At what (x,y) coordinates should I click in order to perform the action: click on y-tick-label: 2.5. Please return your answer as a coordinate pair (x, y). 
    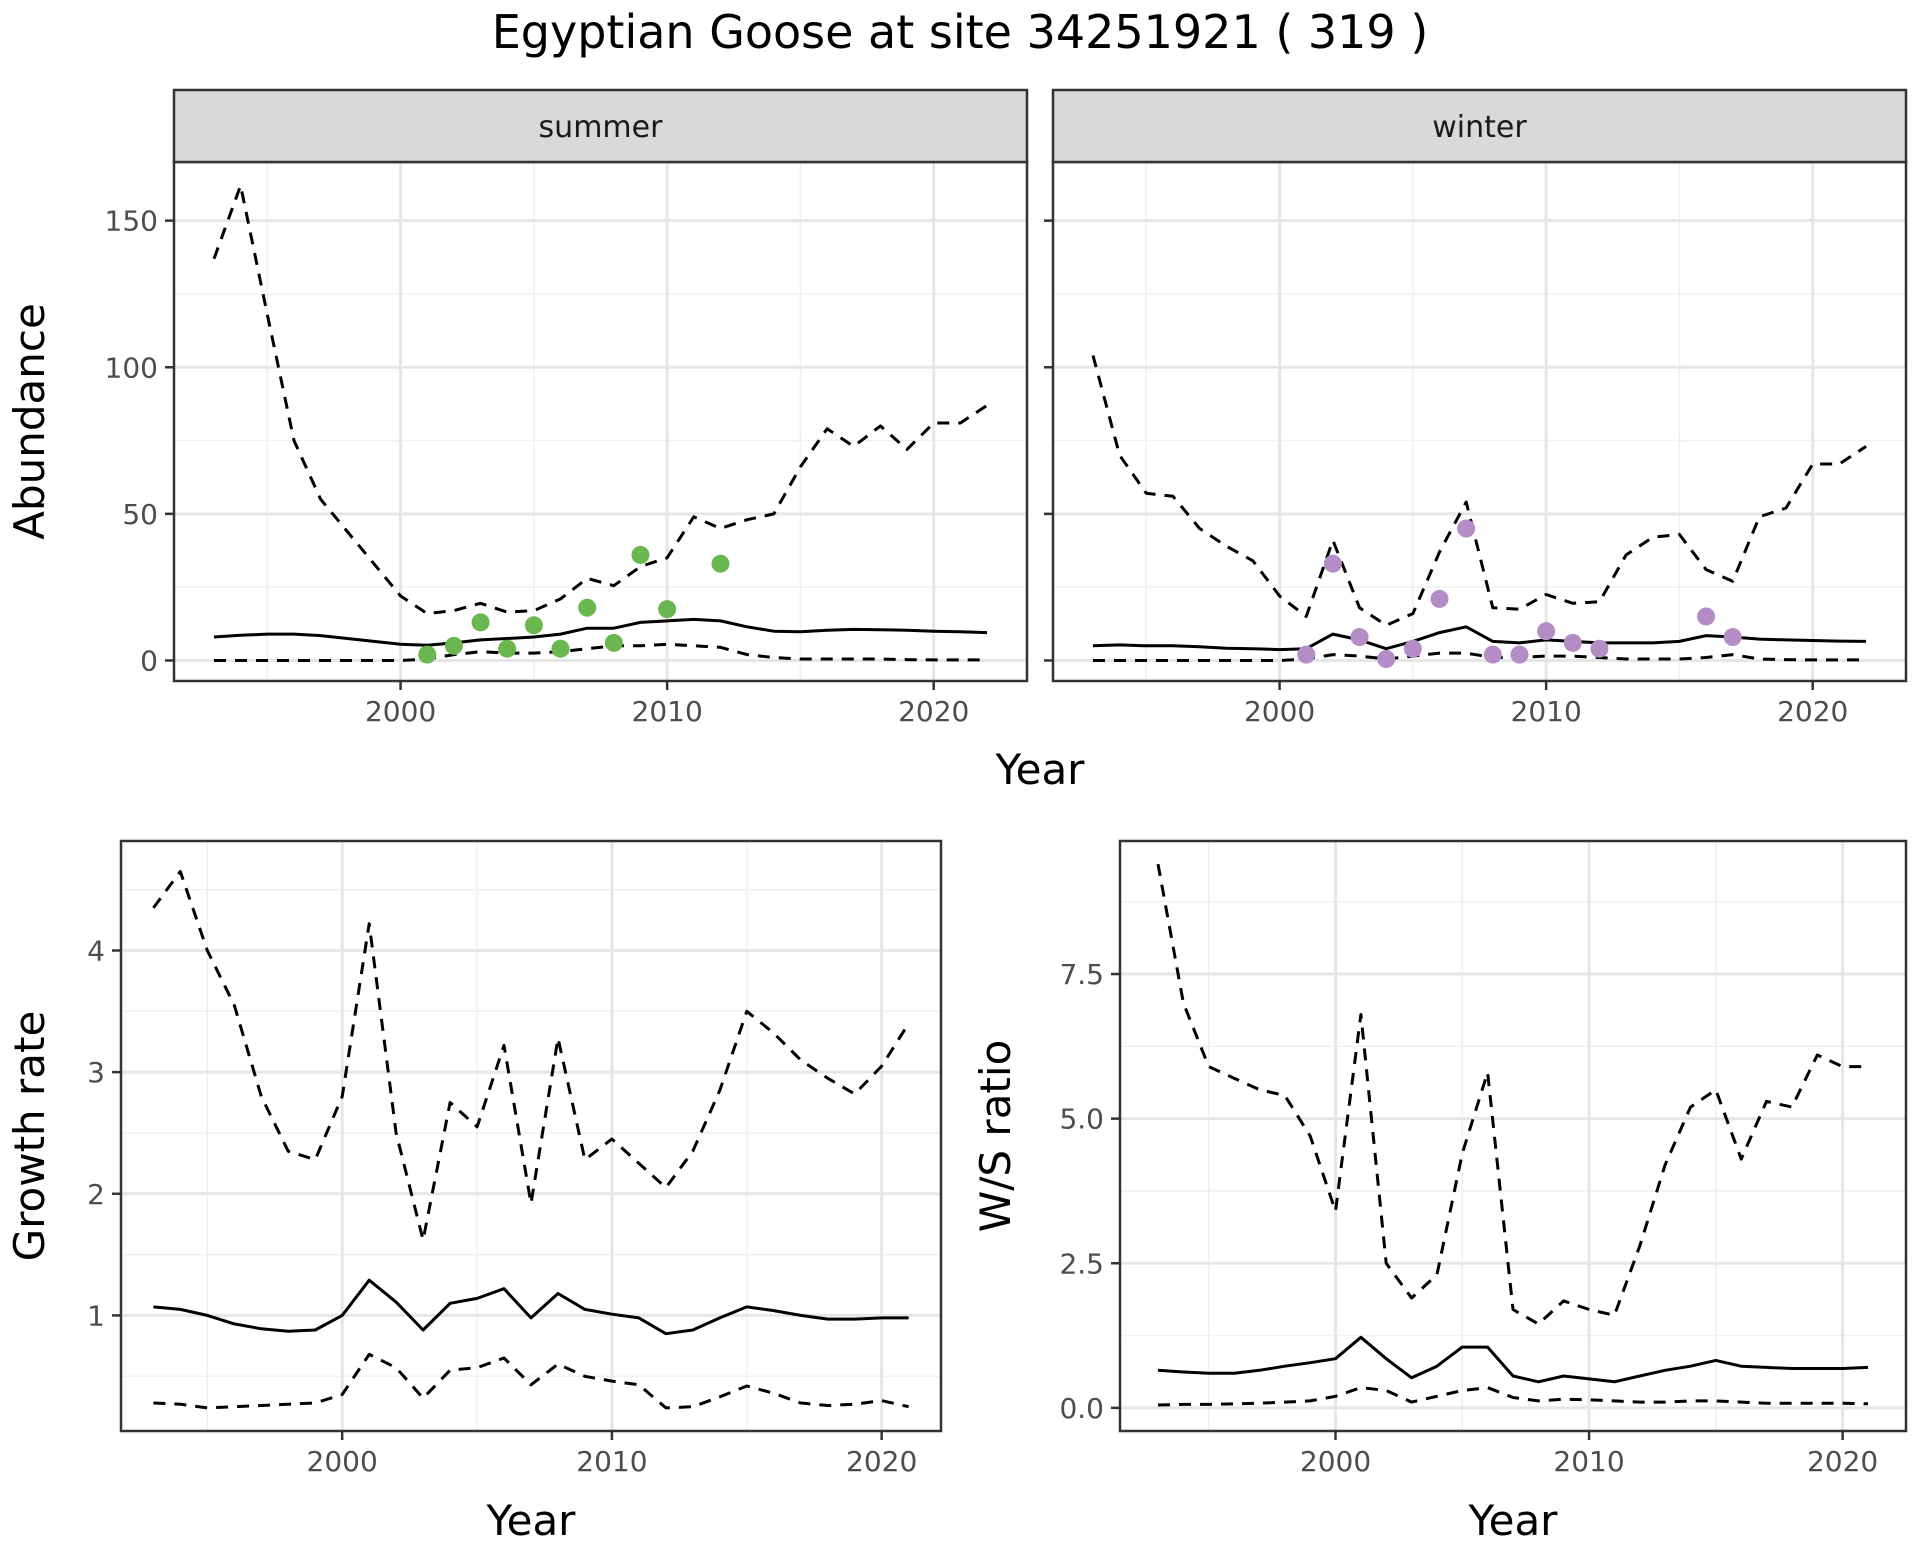
    Looking at the image, I should click on (1081, 1263).